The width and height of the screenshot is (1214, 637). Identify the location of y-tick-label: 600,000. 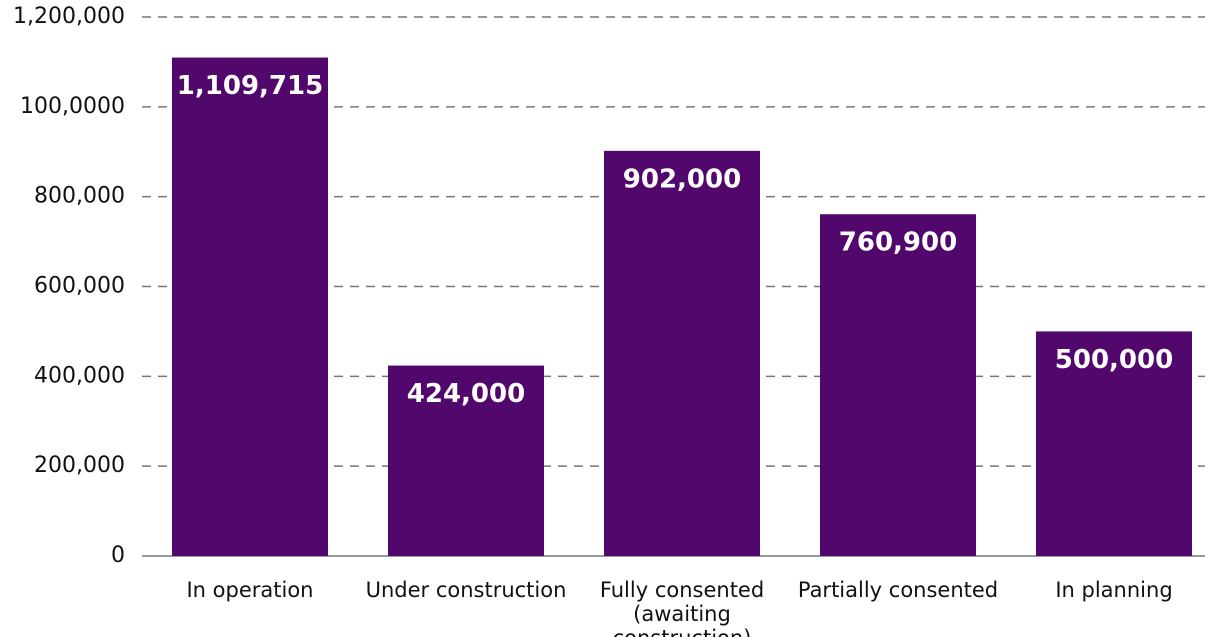
(79, 286).